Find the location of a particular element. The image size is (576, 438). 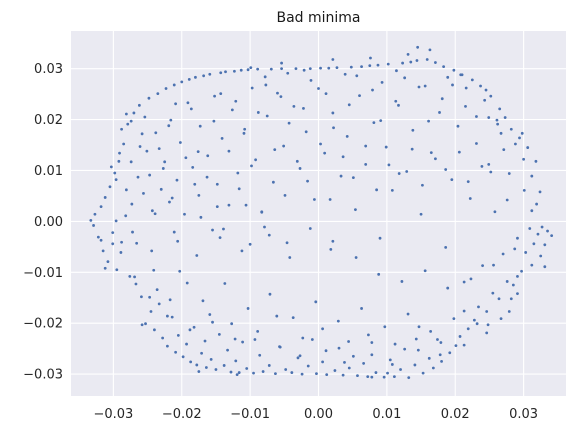

x-tick-label: 0.01 is located at coordinates (386, 414).